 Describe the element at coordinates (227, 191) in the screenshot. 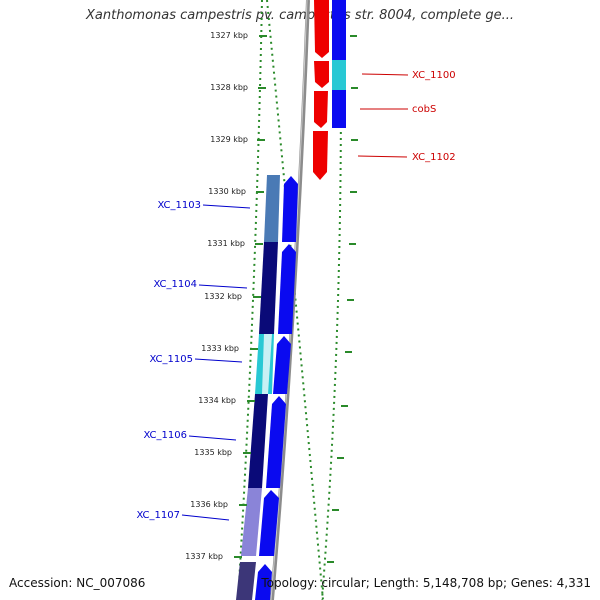

I see `tick-label: 1330 kbp` at that location.